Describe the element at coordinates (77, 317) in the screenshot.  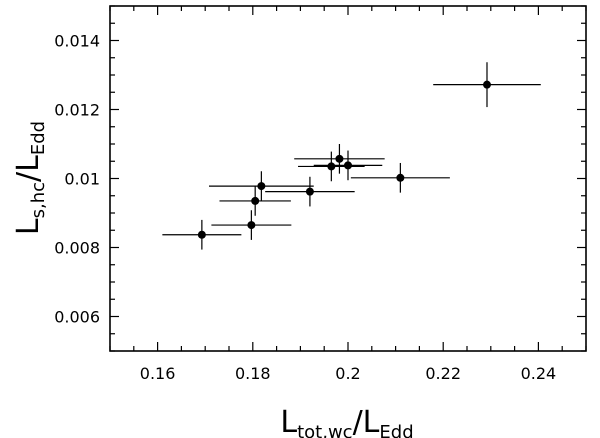
I see `y-tick-label: 0.006` at that location.